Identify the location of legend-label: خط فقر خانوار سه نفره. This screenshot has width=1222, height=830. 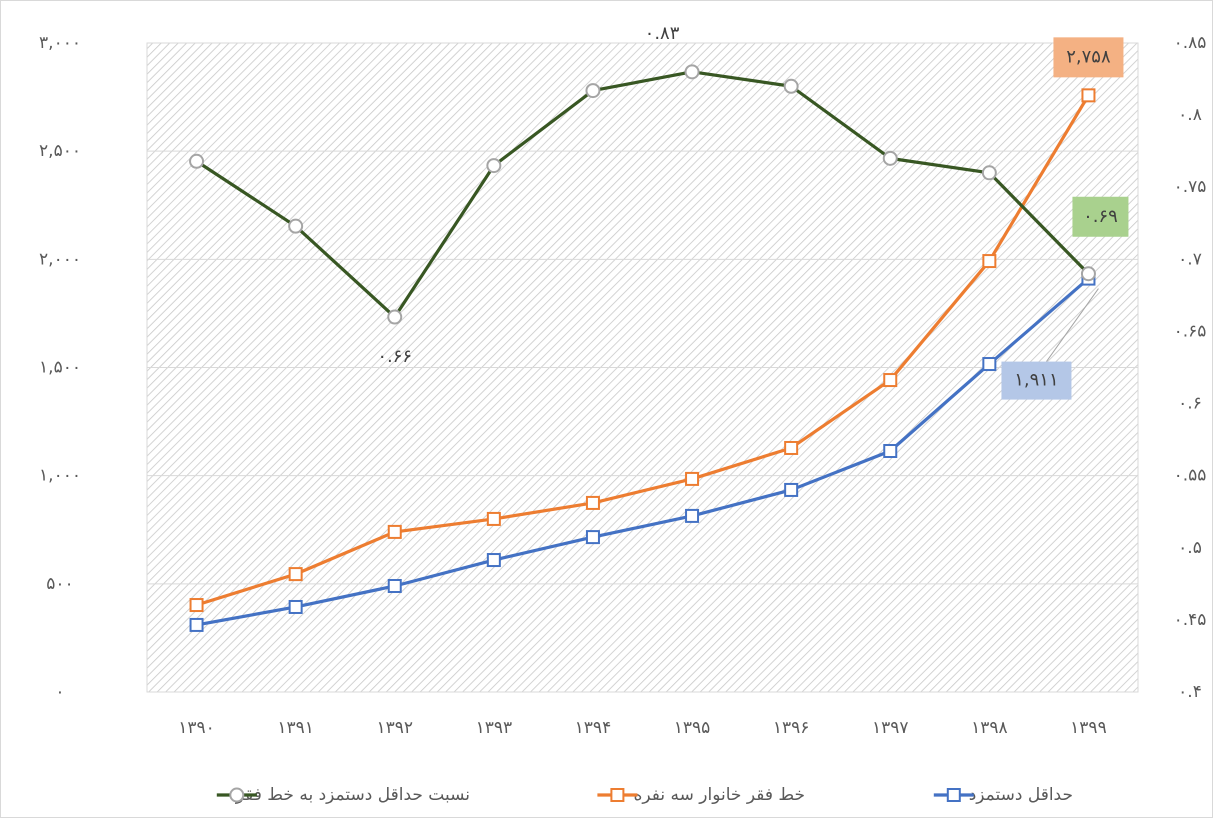
(719, 795).